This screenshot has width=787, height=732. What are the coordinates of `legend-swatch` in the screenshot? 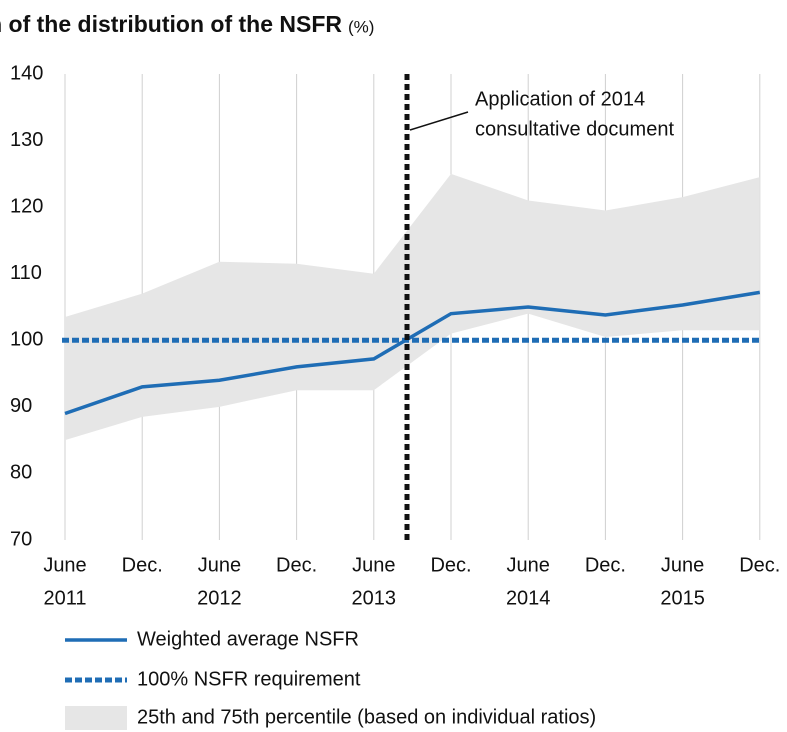 It's located at (96, 718).